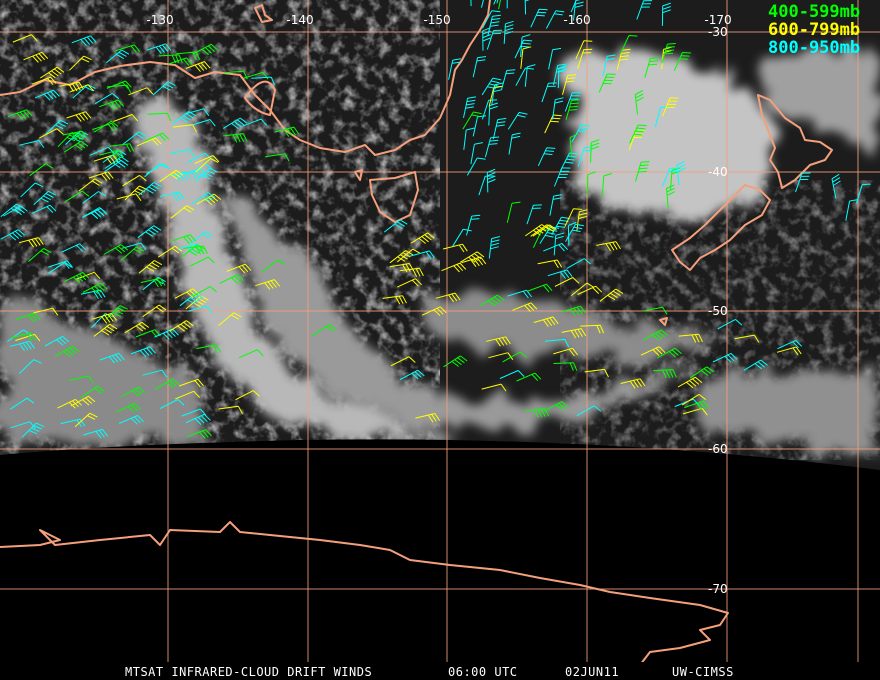  Describe the element at coordinates (717, 20) in the screenshot. I see `longitude-label: -170` at that location.